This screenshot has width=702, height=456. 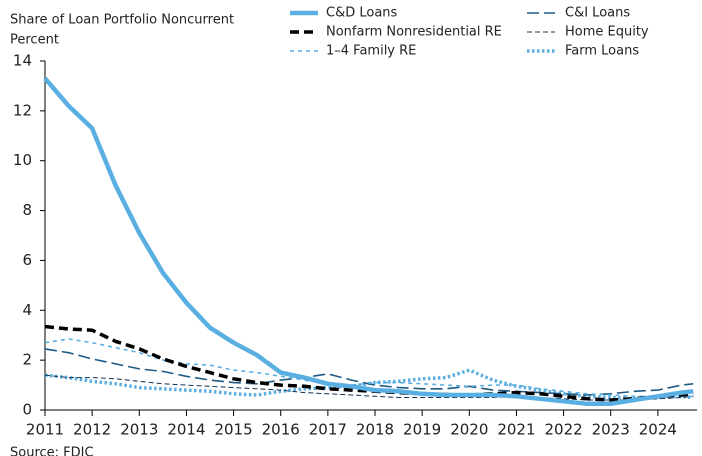 I want to click on x-tick-label: 2019, so click(x=422, y=430).